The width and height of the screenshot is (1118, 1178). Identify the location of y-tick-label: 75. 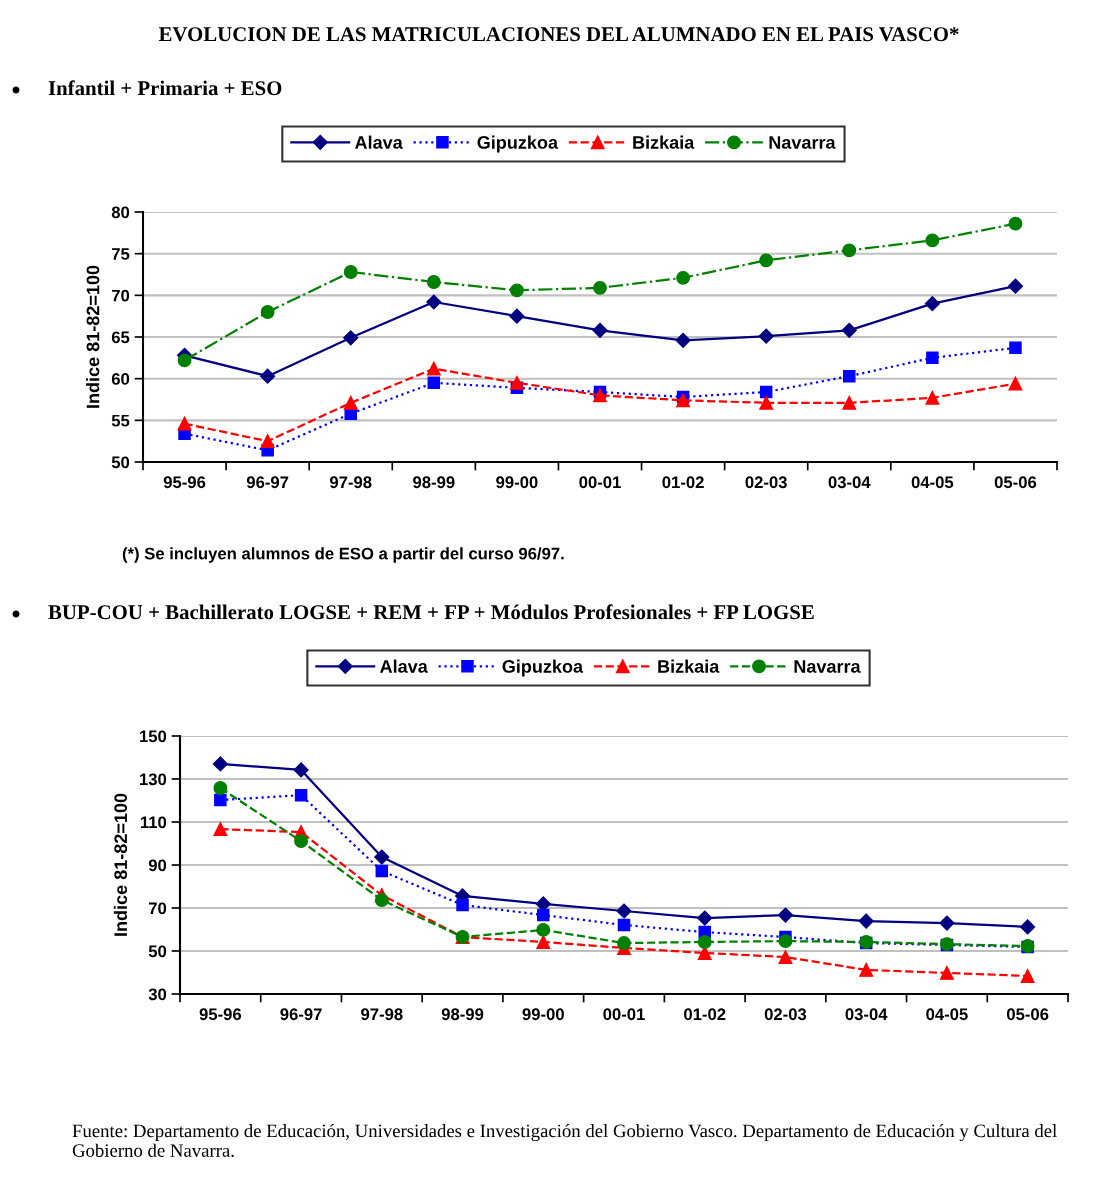
(120, 254).